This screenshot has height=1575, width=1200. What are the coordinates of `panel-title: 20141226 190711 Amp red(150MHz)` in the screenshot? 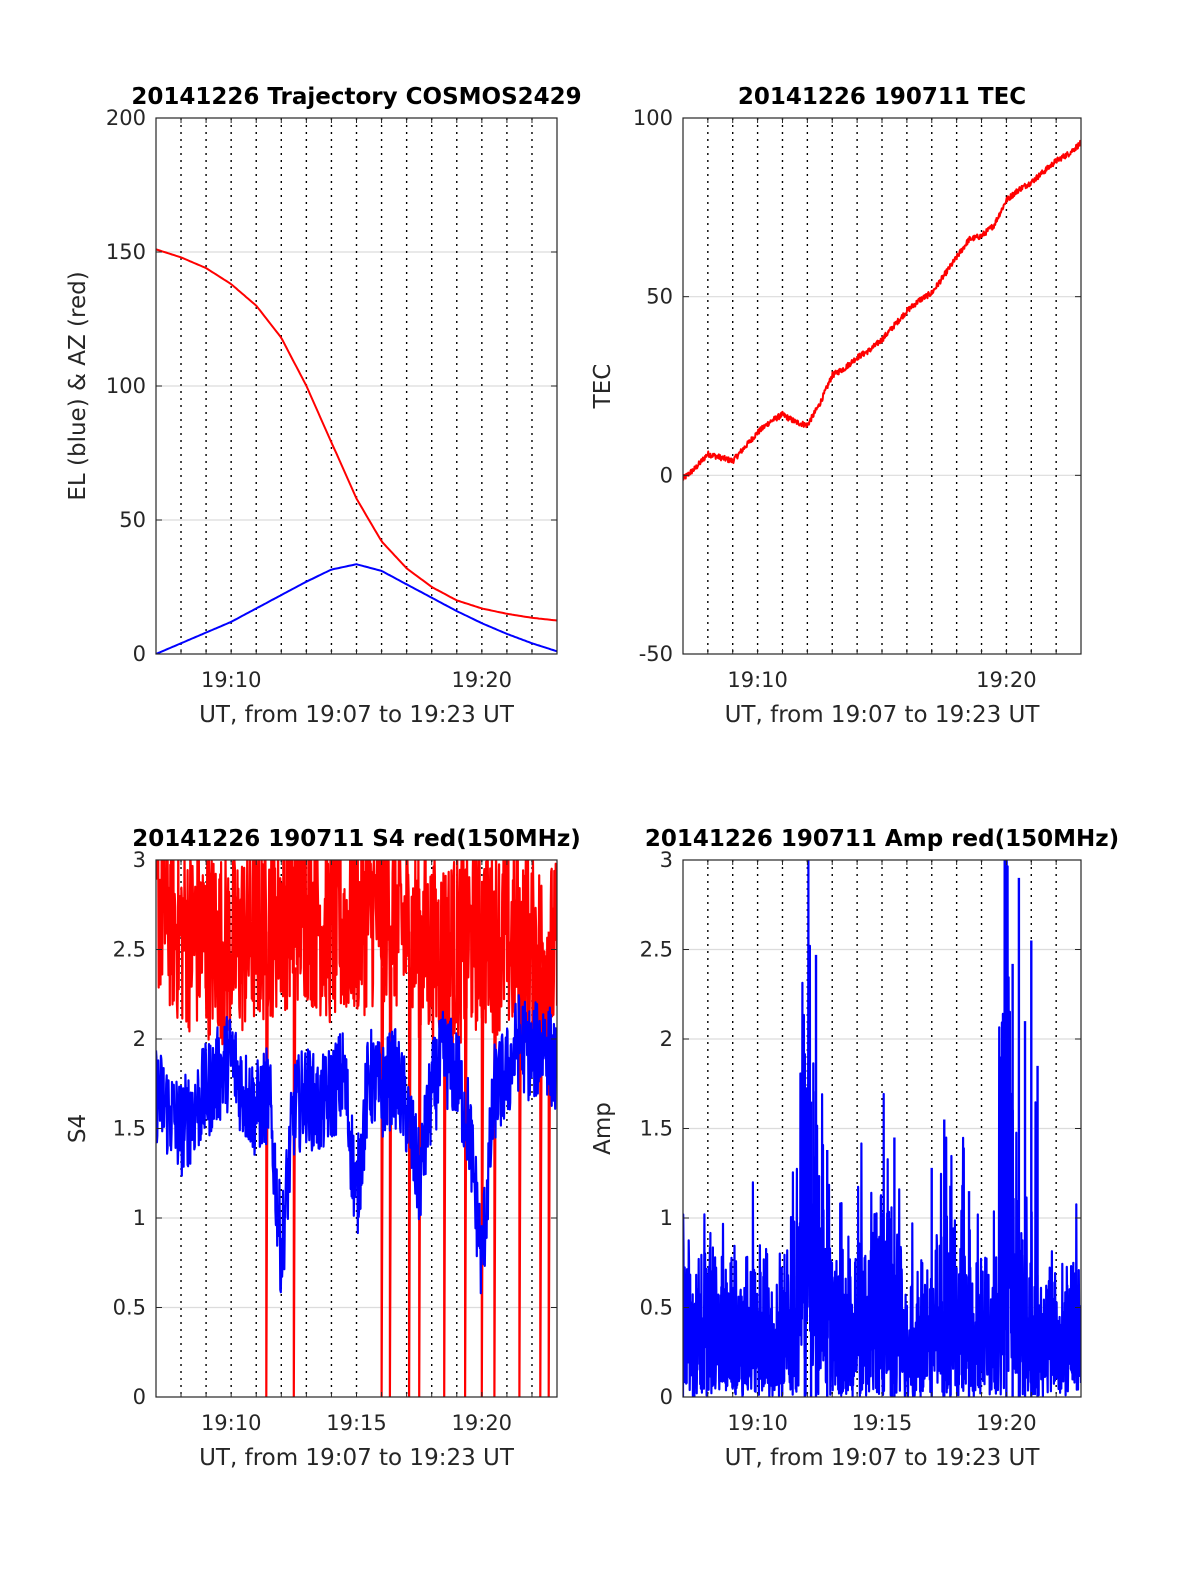 It's located at (882, 839).